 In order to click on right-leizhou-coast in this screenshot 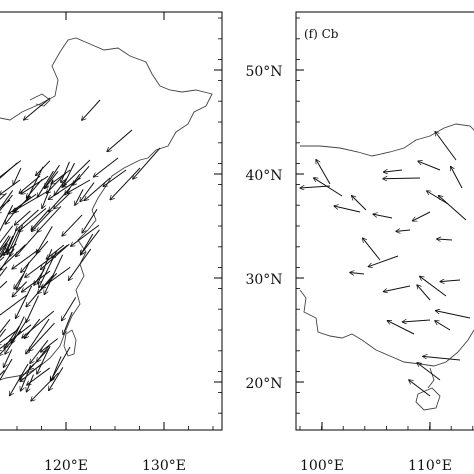, I will do `click(431, 378)`.